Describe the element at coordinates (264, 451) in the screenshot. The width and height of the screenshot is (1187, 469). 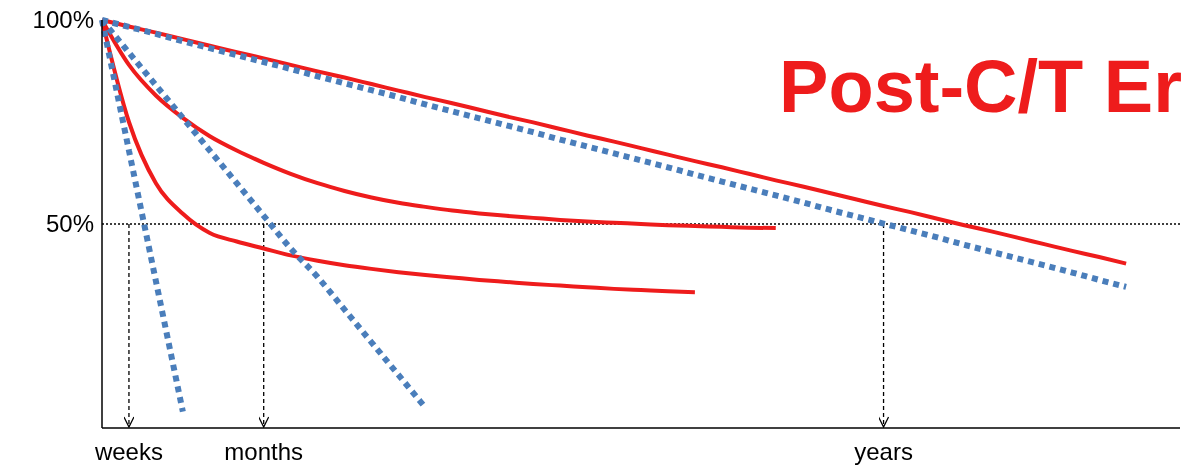
I see `x-tick-label: months` at that location.